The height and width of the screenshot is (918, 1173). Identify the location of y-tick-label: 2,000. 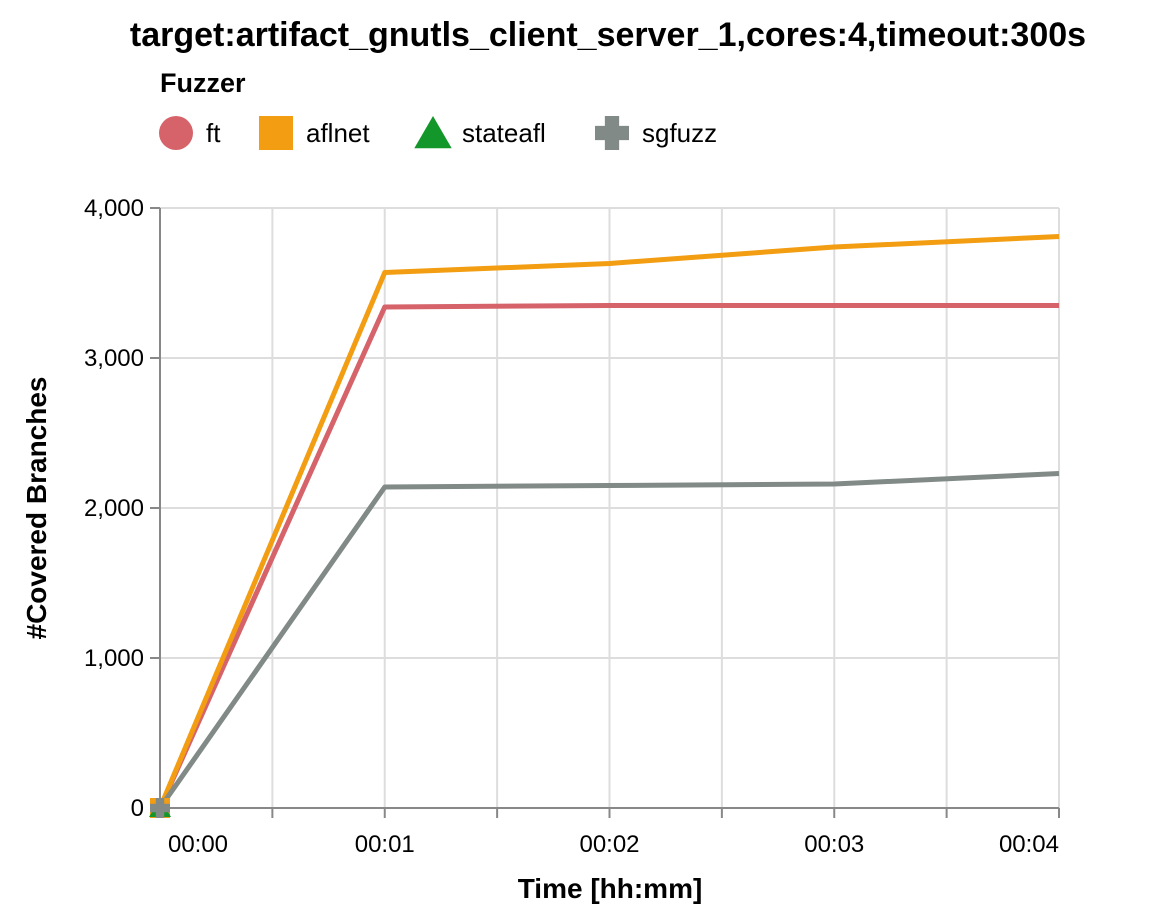
(114, 508).